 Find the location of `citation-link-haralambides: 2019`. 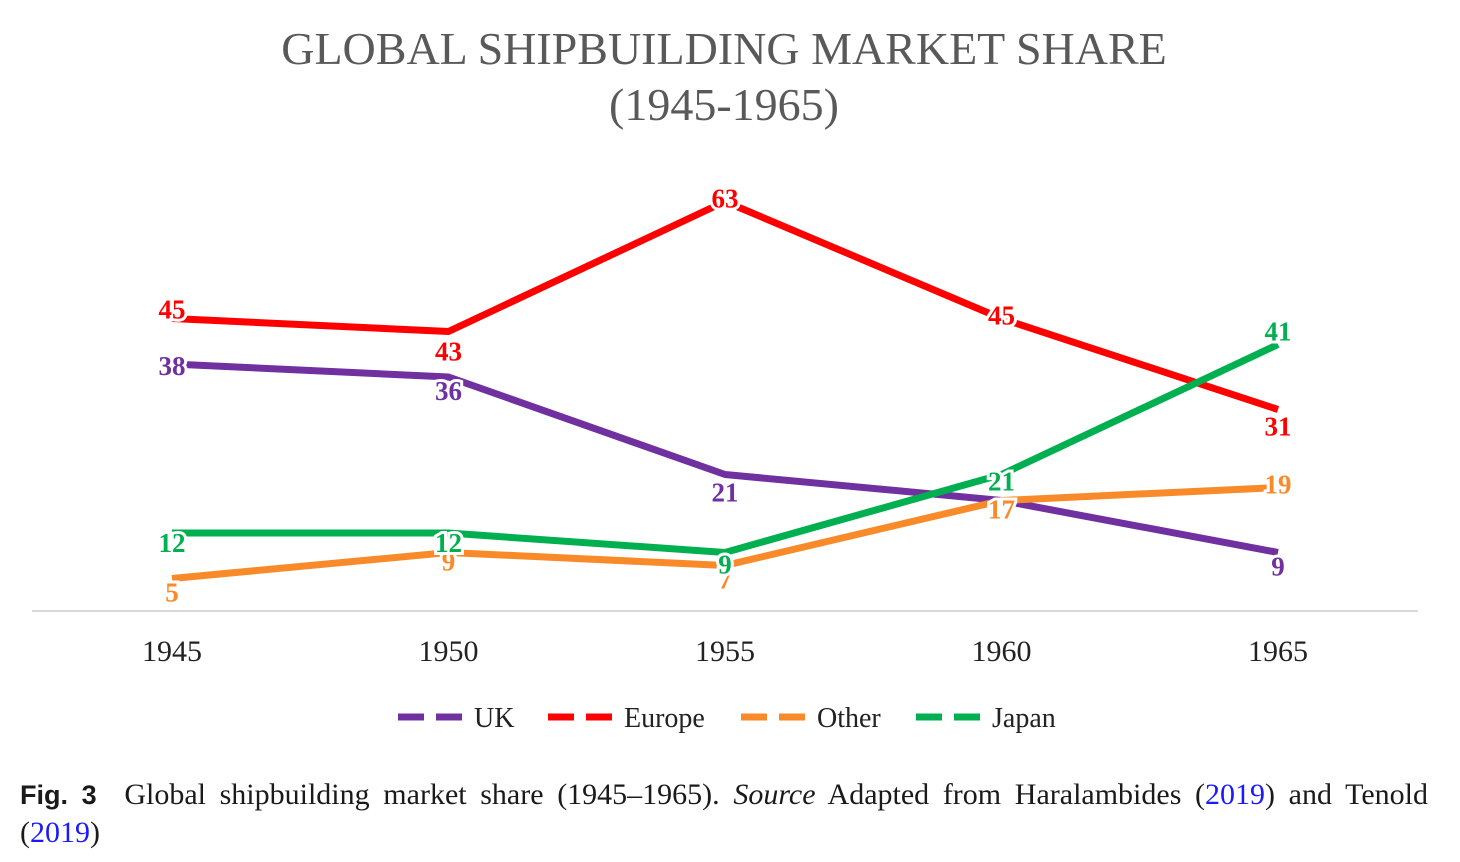

citation-link-haralambides: 2019 is located at coordinates (1235, 794).